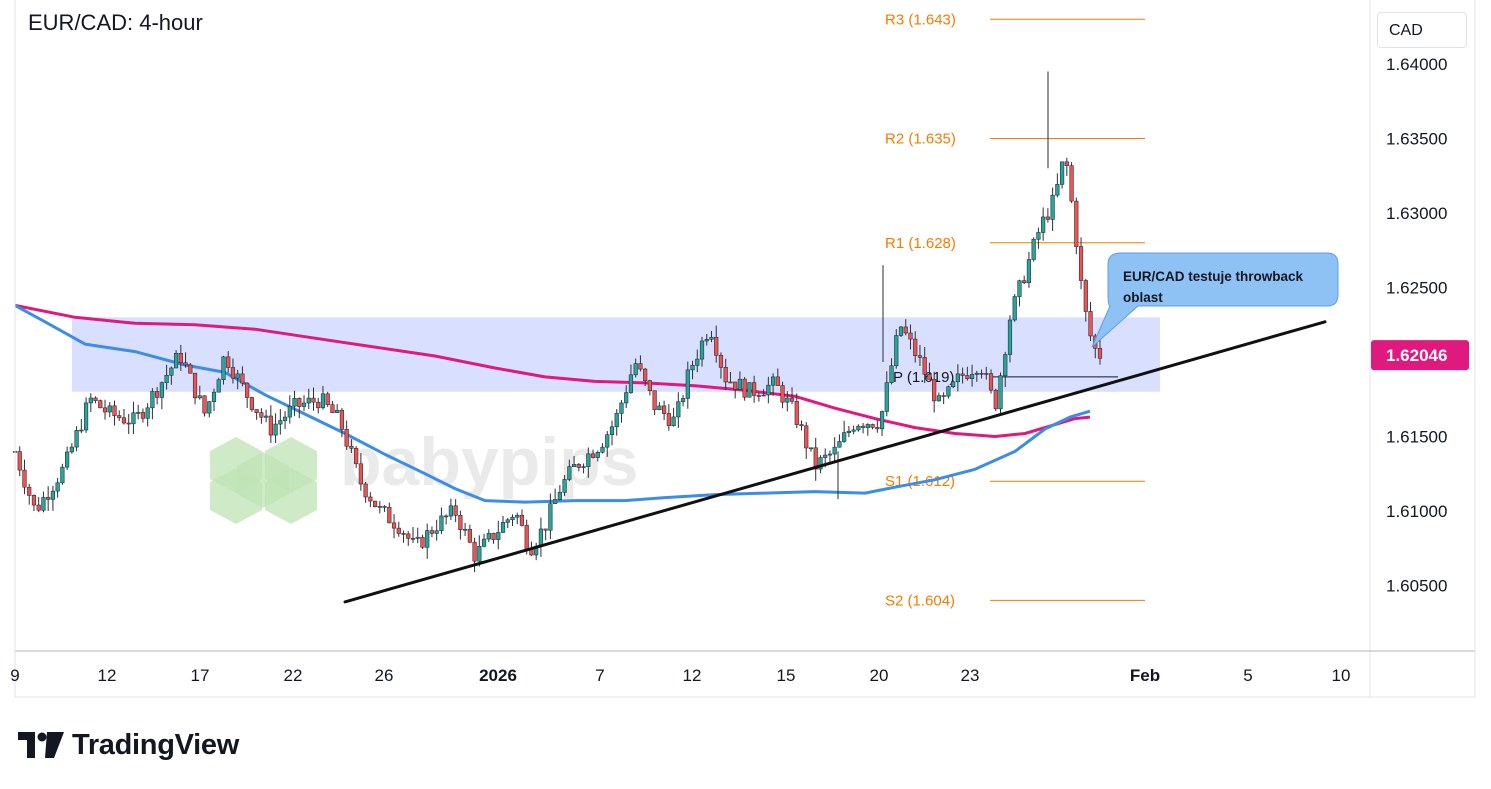 This screenshot has width=1491, height=789. I want to click on x-tick-label: 5, so click(1247, 675).